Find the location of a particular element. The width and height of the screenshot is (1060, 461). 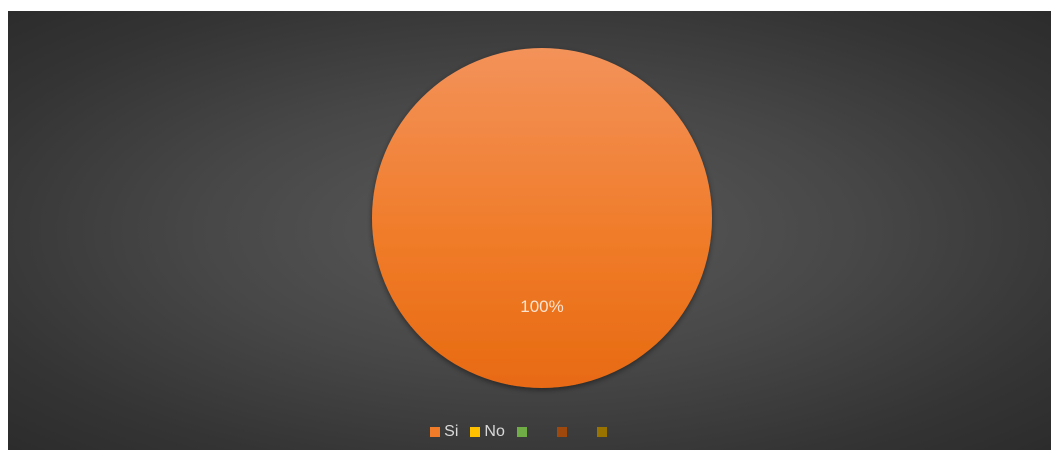

legend: Si No is located at coordinates (529, 432).